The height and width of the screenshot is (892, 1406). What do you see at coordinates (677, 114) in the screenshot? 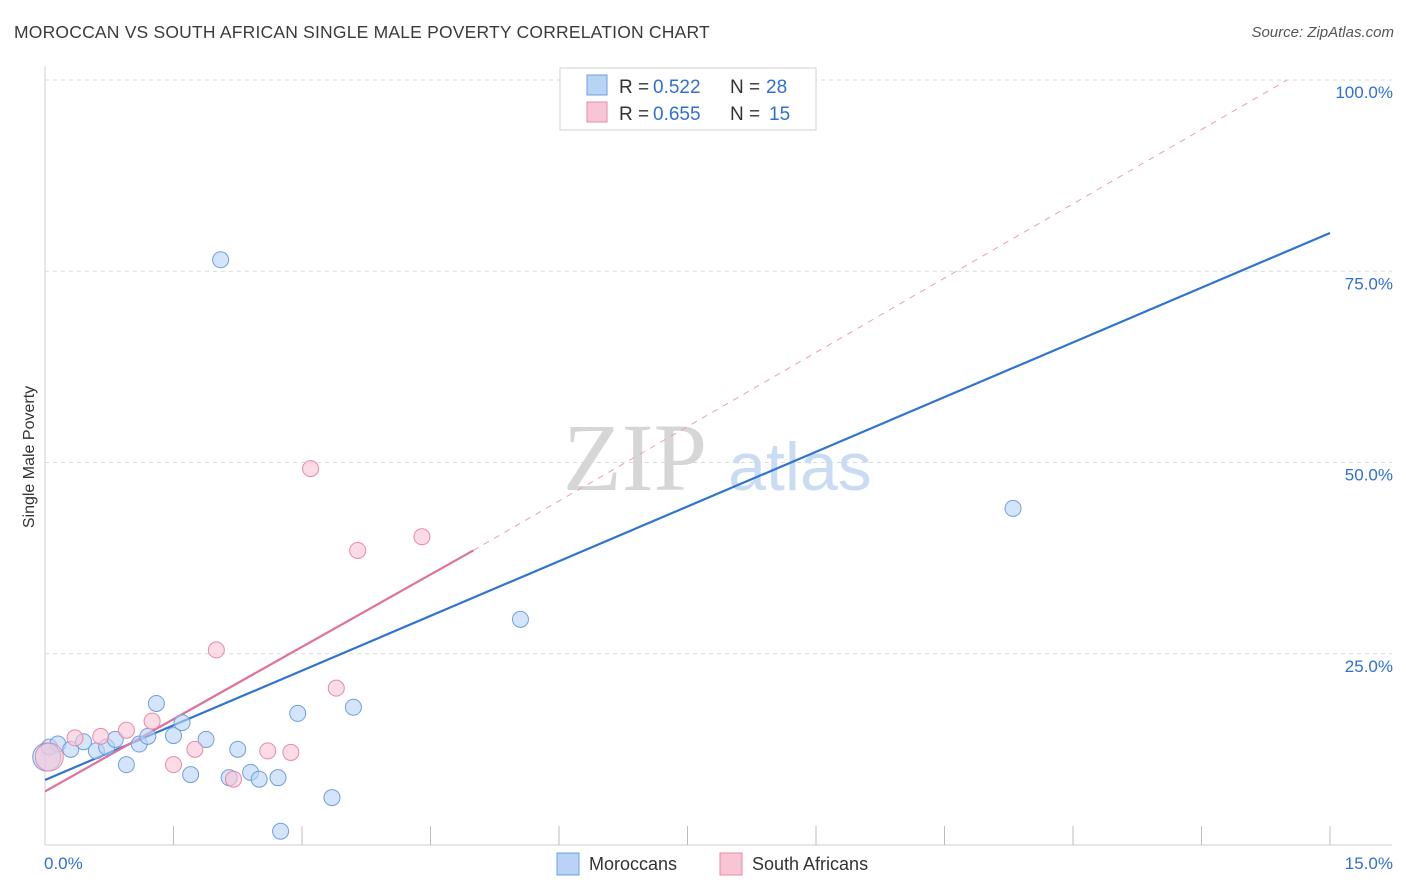
I see `legend-r-value-south-africans: 0.655` at bounding box center [677, 114].